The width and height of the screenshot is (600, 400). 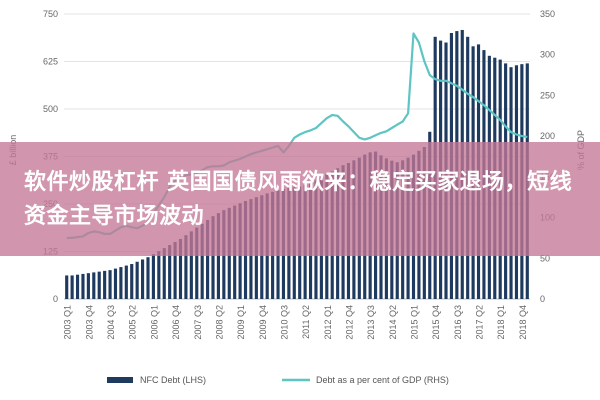 I want to click on legend-label-debt-gdp: Debt as a per cent of GDP (RHS), so click(x=382, y=380).